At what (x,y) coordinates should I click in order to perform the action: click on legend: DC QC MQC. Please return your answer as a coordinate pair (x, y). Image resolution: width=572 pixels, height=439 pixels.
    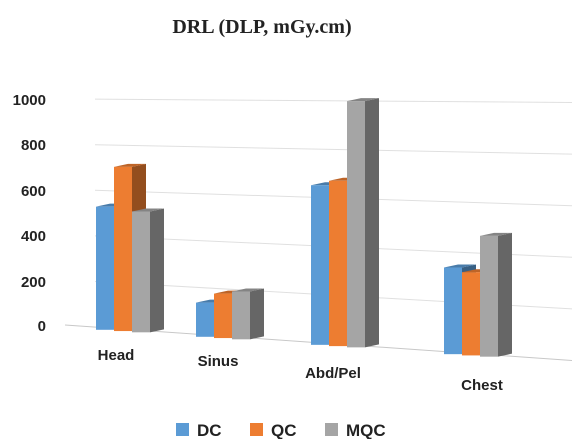
    Looking at the image, I should click on (281, 430).